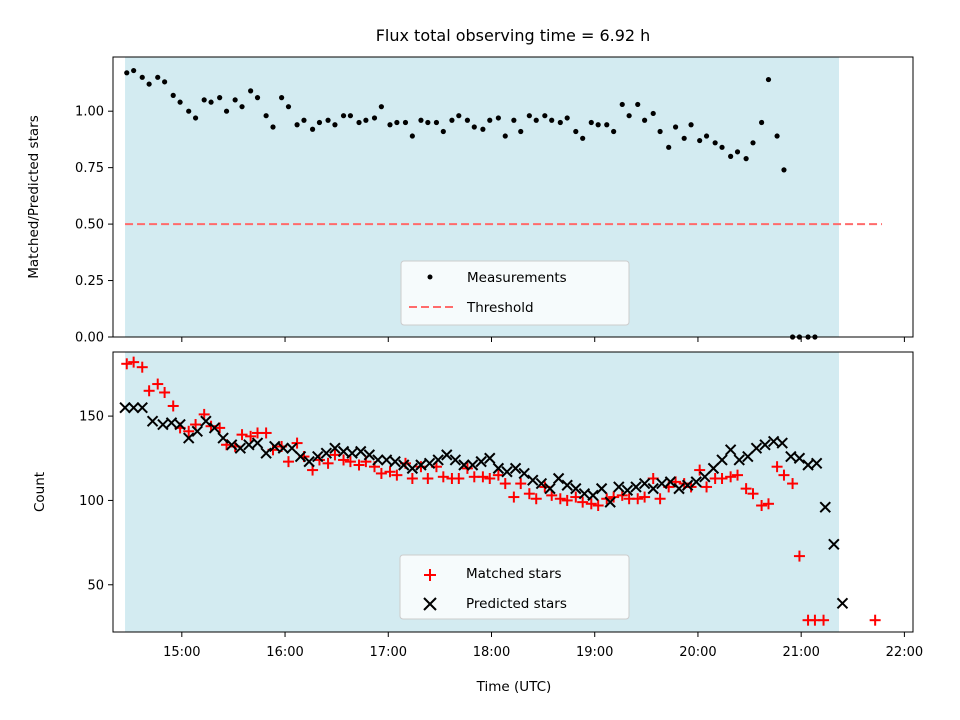 The image size is (960, 720). Describe the element at coordinates (543, 339) in the screenshot. I see `top-x-ticks` at that location.